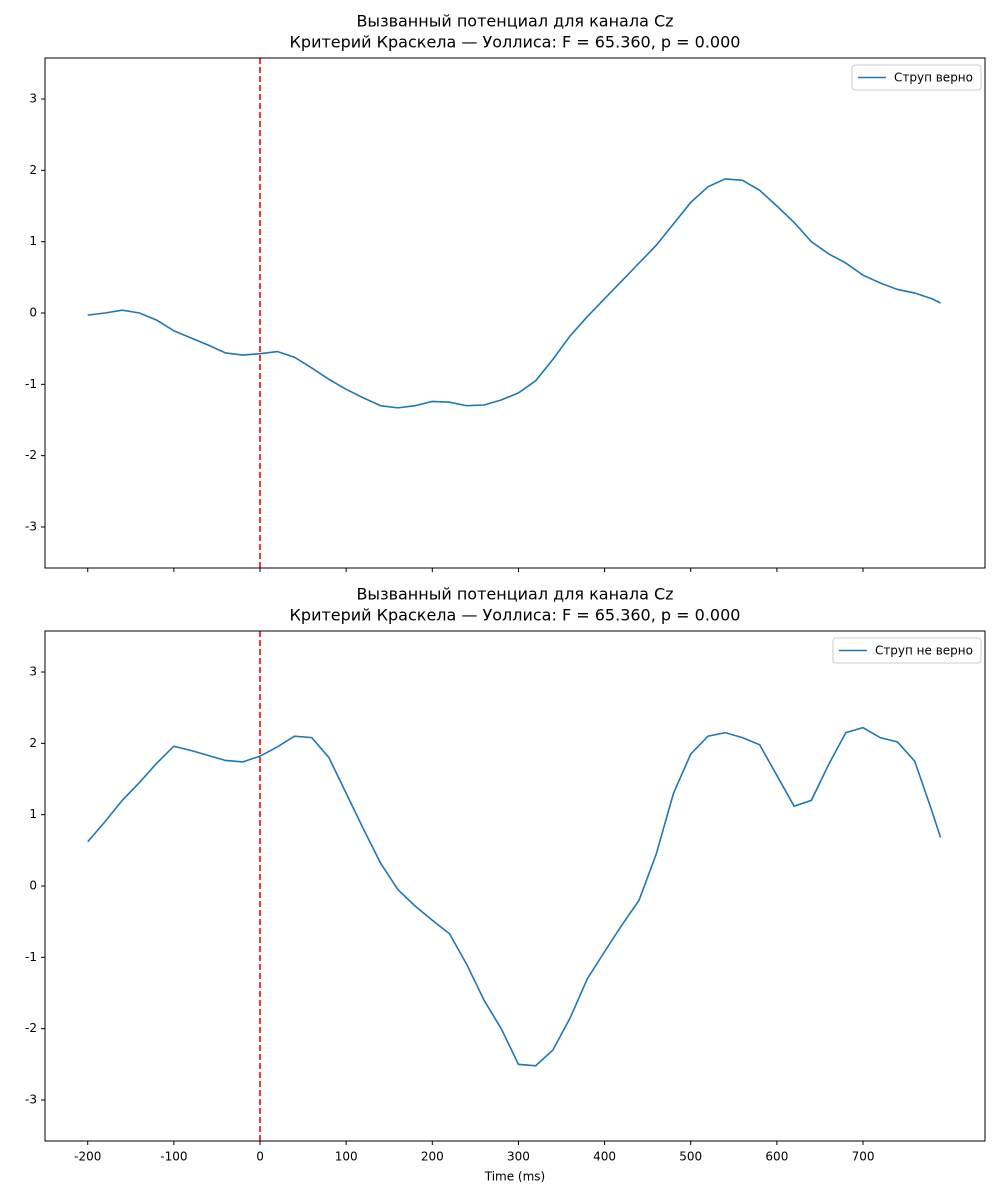 This screenshot has width=1000, height=1200. Describe the element at coordinates (924, 651) in the screenshot. I see `legend-label: Струп не верно` at that location.